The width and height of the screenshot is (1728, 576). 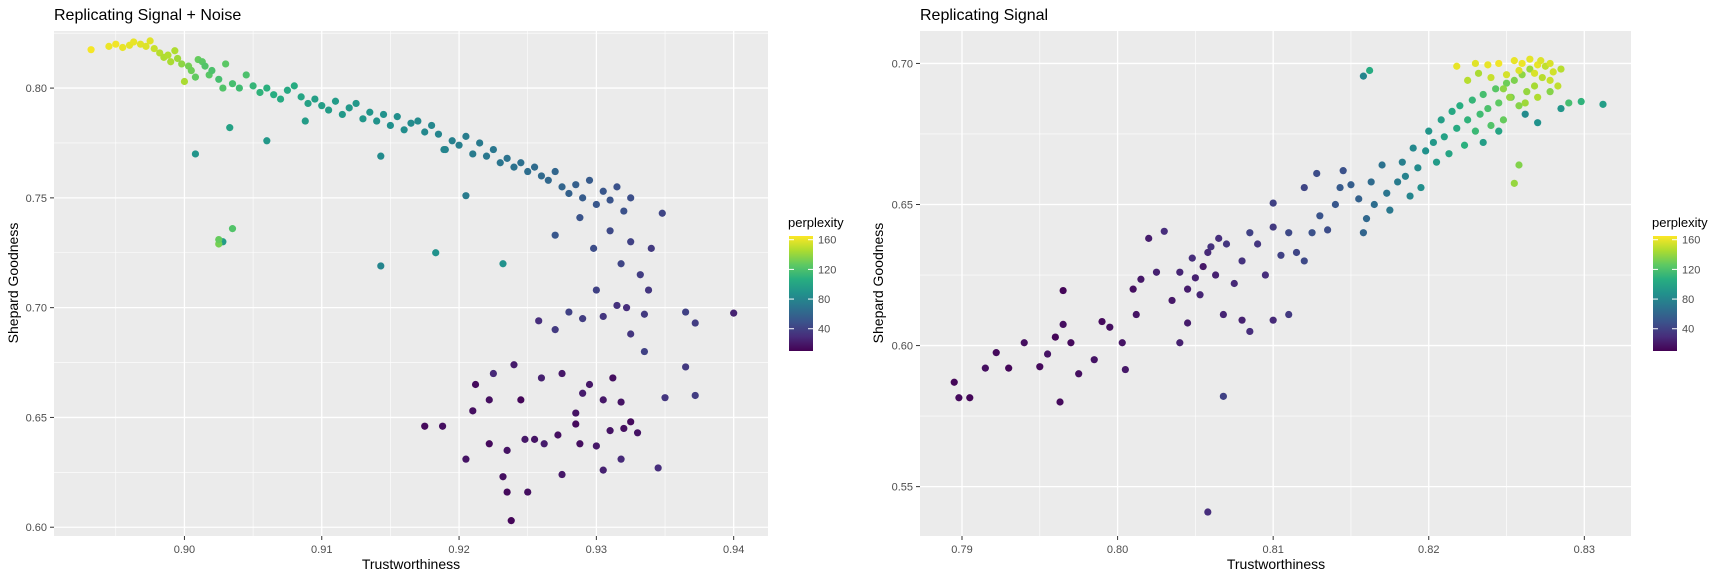 What do you see at coordinates (40, 308) in the screenshot?
I see `y-axis-ticks: 0.60 0.65 0.70 0.75 0.80` at bounding box center [40, 308].